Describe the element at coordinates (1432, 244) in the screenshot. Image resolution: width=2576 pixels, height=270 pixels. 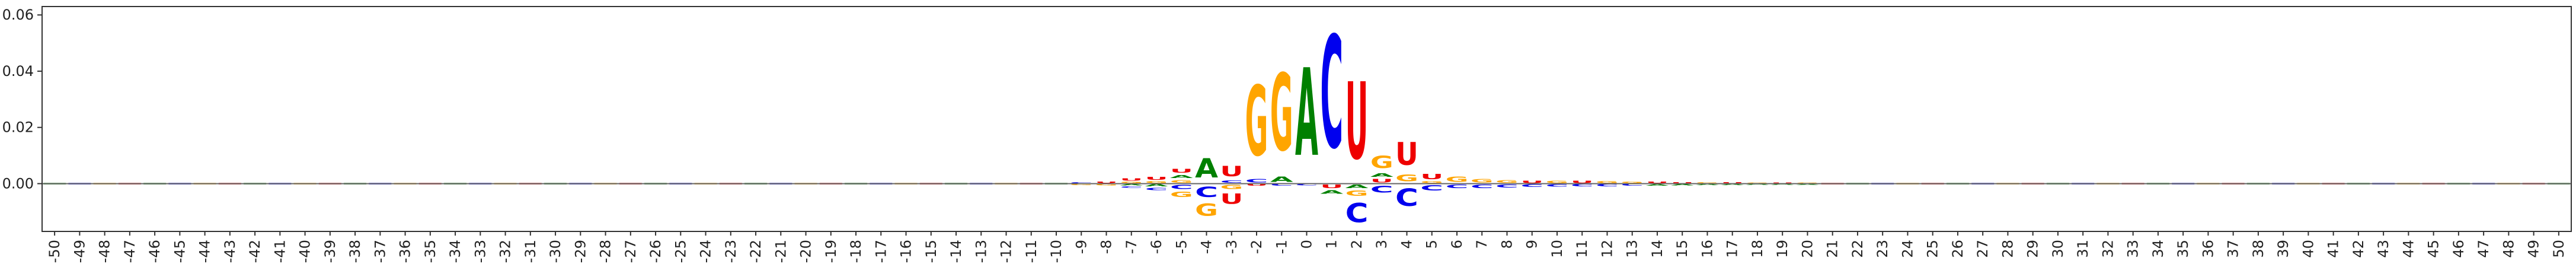
I see `x-tick-label: 5` at that location.